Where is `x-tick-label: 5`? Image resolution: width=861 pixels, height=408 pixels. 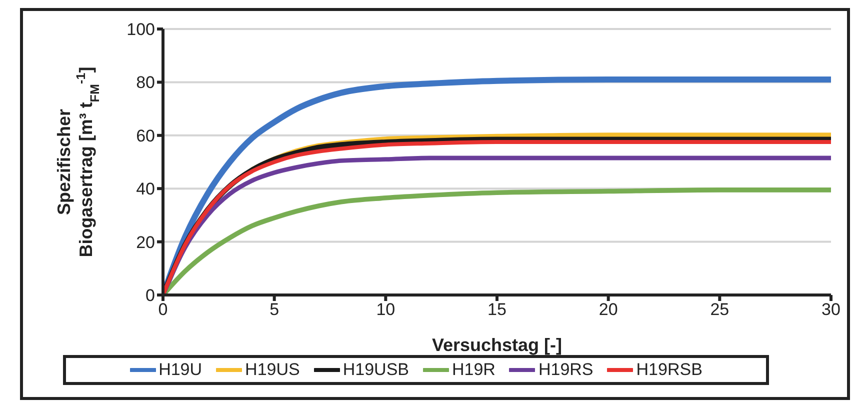 x-tick-label: 5 is located at coordinates (275, 310).